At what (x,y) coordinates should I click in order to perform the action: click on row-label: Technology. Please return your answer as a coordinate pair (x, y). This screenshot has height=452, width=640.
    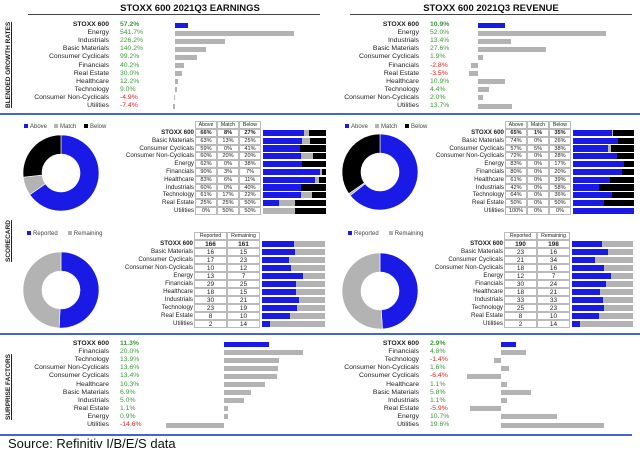
    Looking at the image, I should click on (178, 195).